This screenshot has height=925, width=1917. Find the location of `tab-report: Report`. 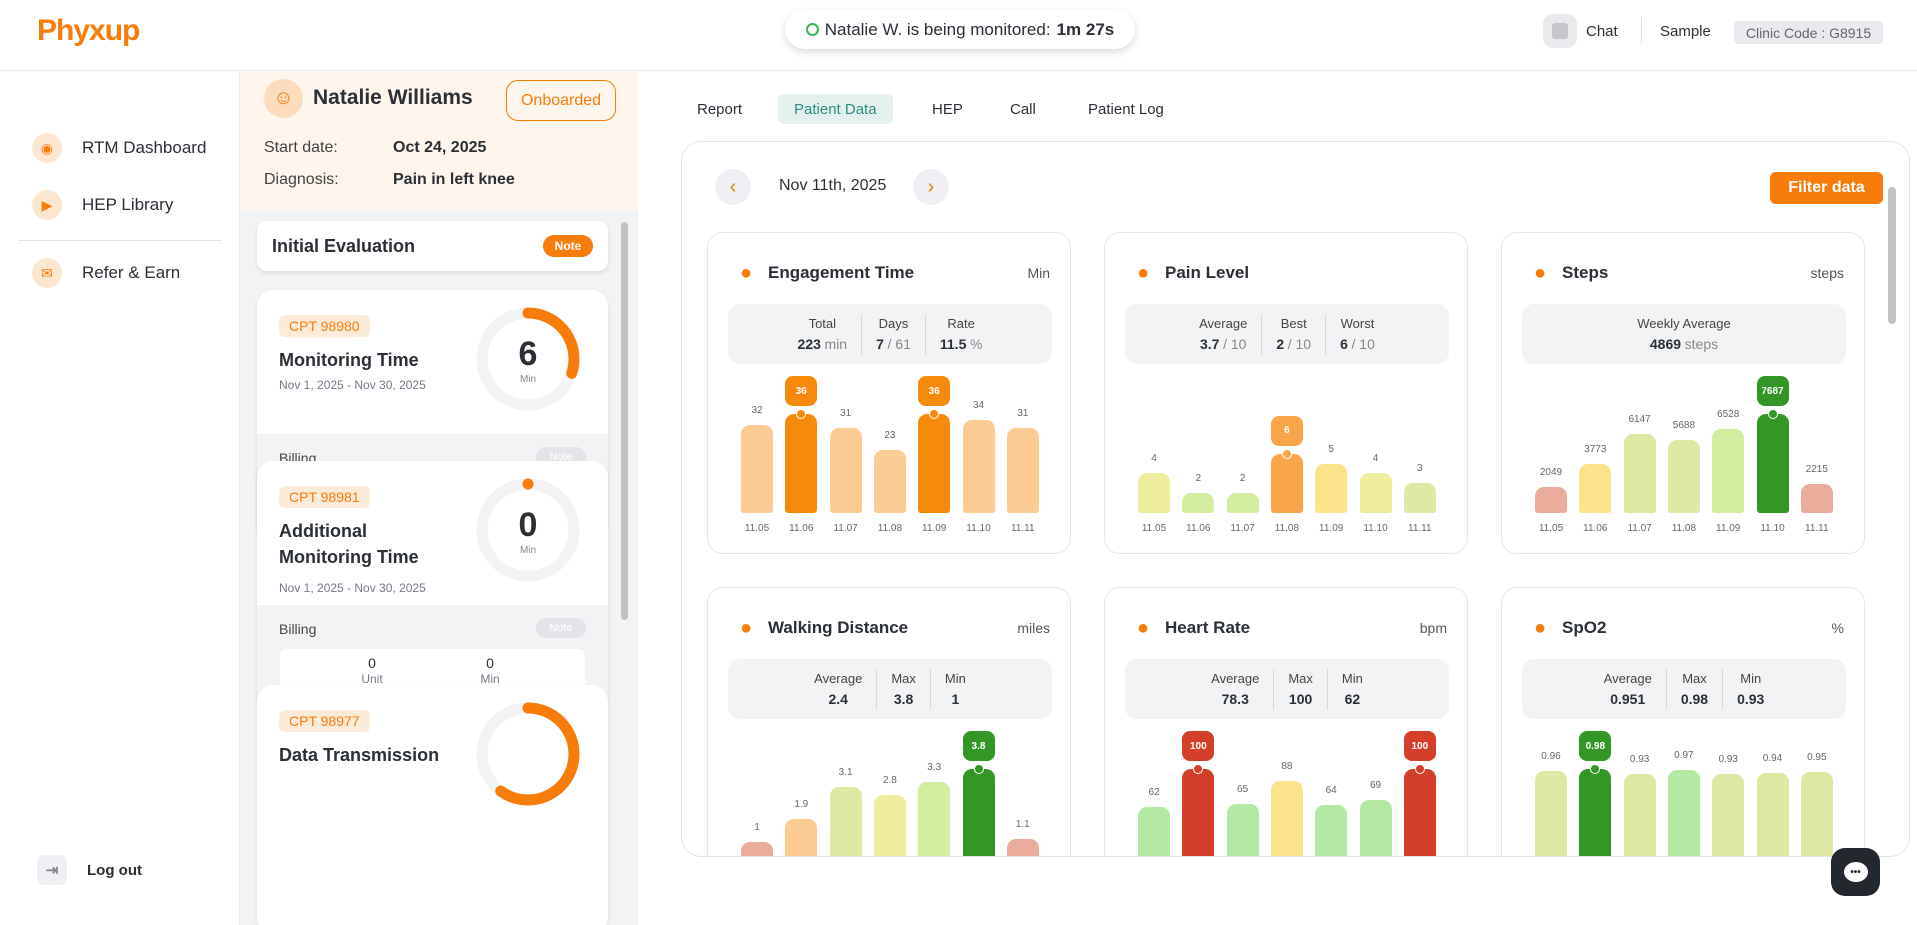

tab-report: Report is located at coordinates (720, 109).